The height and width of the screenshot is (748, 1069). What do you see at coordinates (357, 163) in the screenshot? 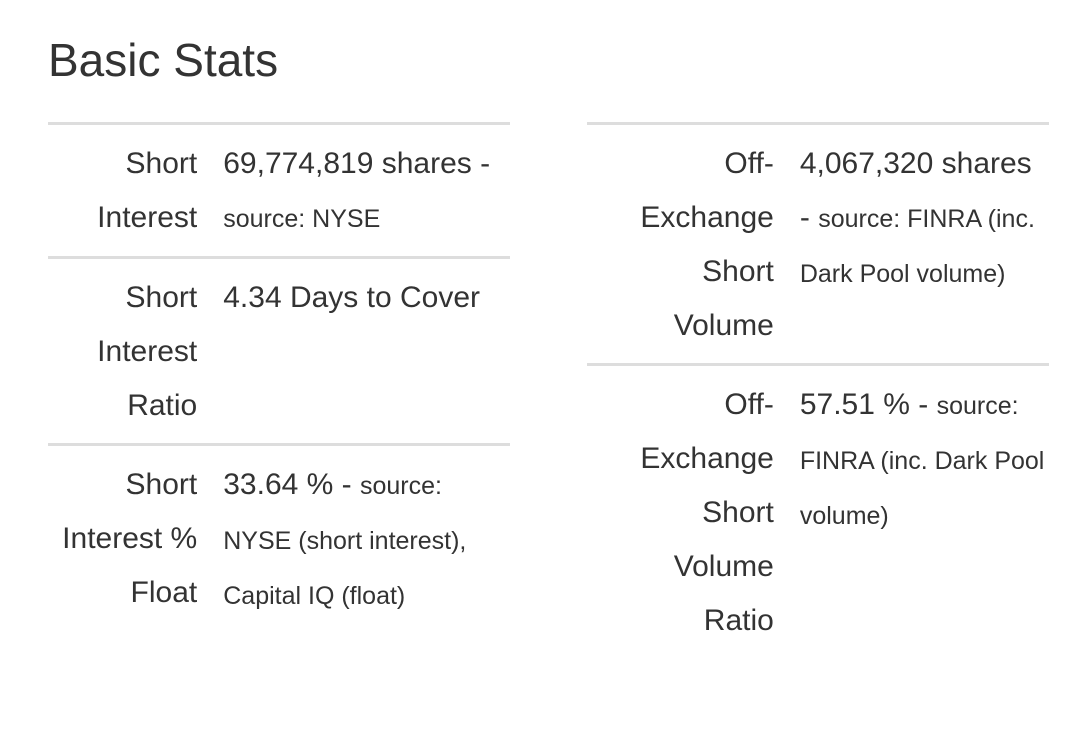
I see `stat-value: 69,774,819 shares -` at bounding box center [357, 163].